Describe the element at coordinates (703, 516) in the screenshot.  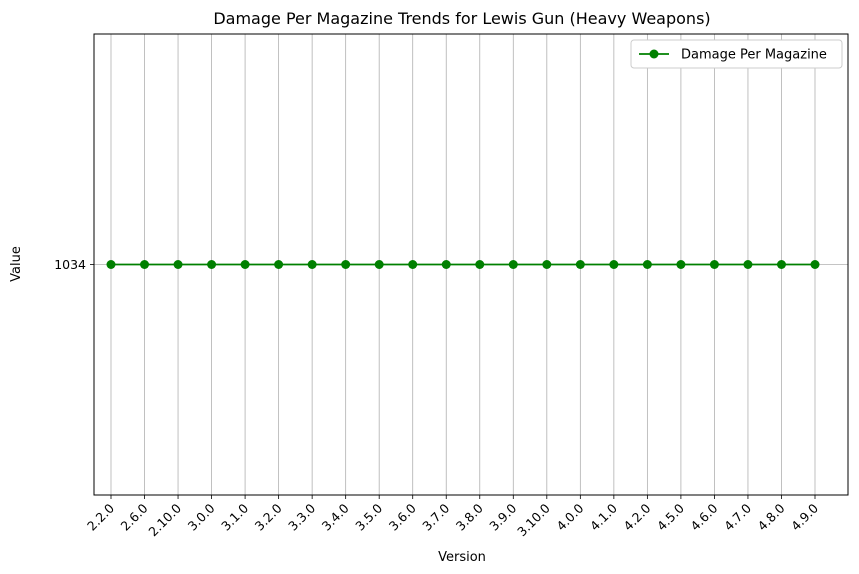
I see `x-tick-label: 4.6.0` at that location.